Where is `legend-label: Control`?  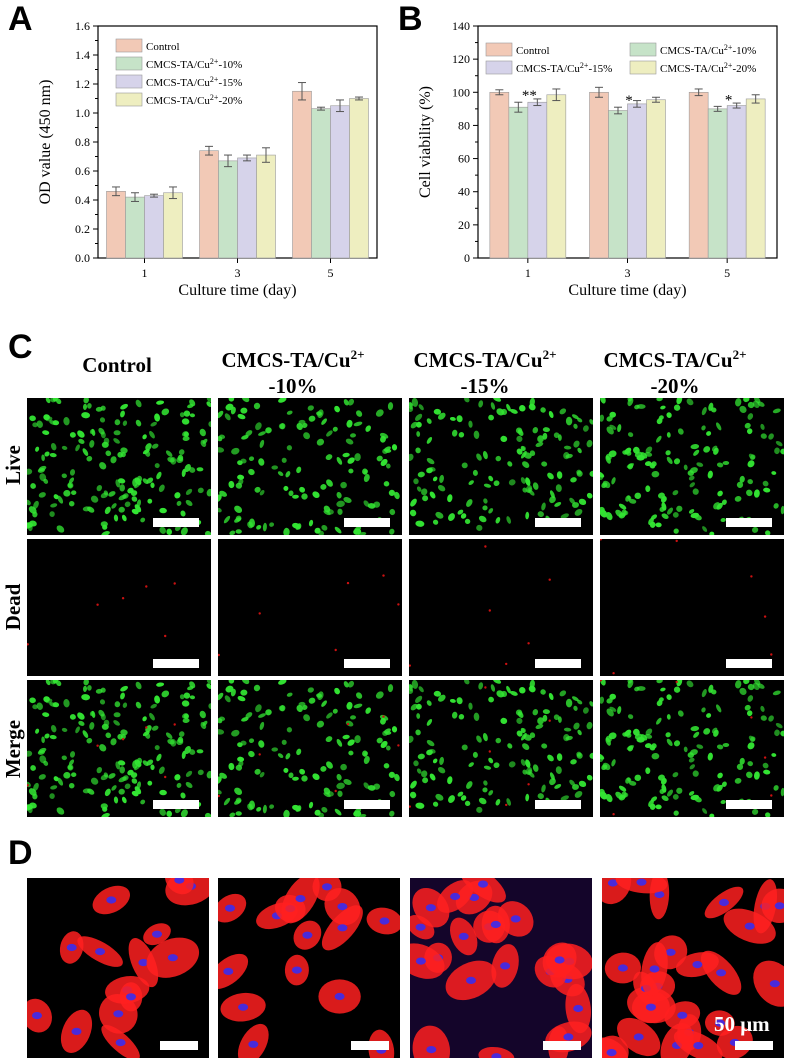 legend-label: Control is located at coordinates (163, 47).